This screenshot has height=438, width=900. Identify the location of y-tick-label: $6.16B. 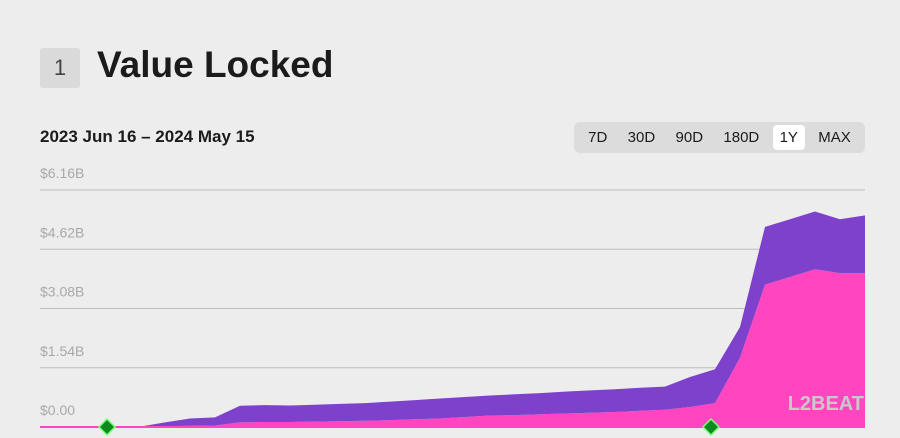
(62, 173).